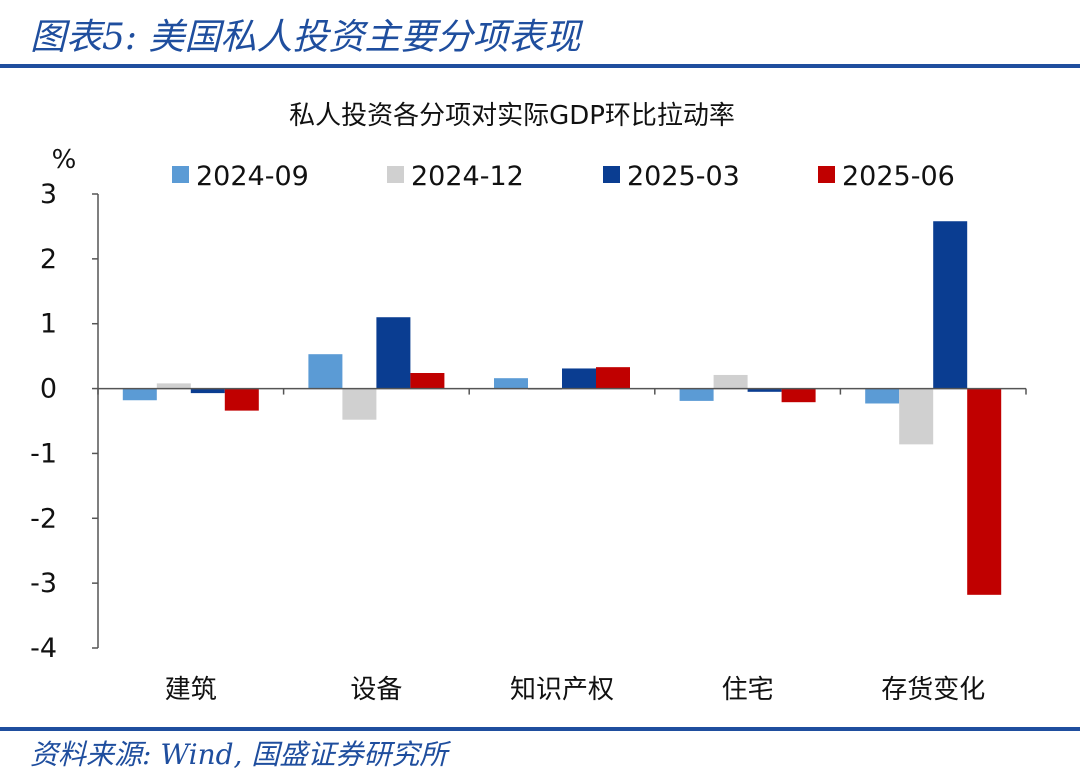 The height and width of the screenshot is (773, 1080). Describe the element at coordinates (191, 690) in the screenshot. I see `x-category-label: 建筑` at that location.